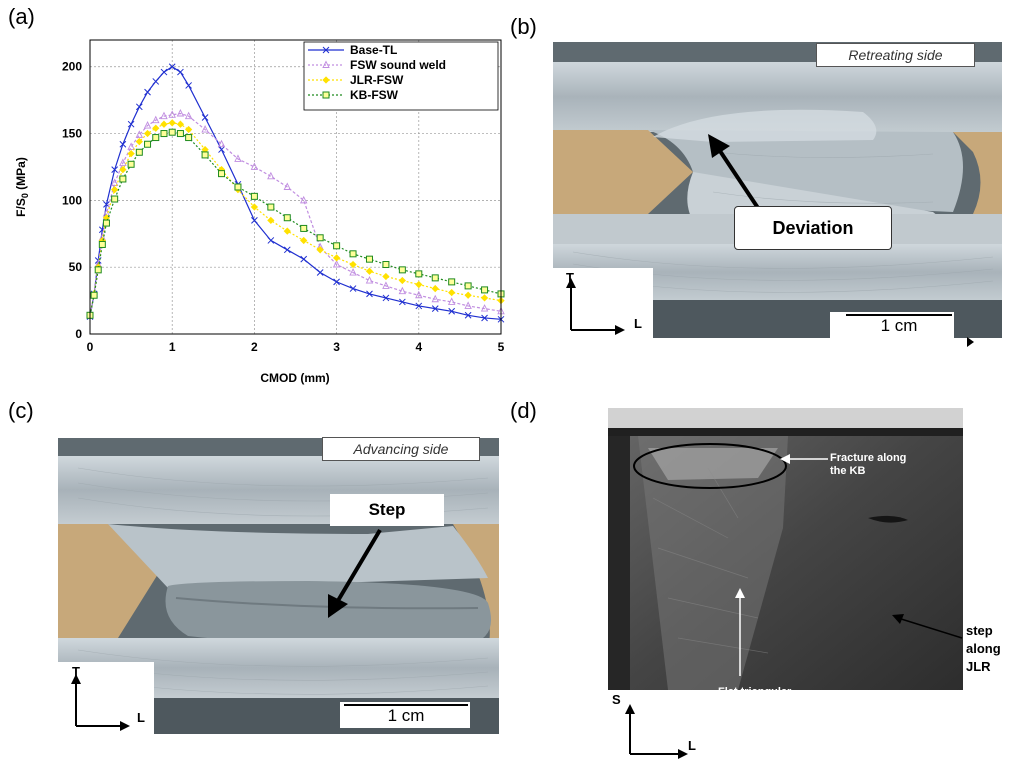 This screenshot has width=1013, height=760. Describe the element at coordinates (294, 378) in the screenshot. I see `chart-xlabel: CMOD (mm)` at that location.